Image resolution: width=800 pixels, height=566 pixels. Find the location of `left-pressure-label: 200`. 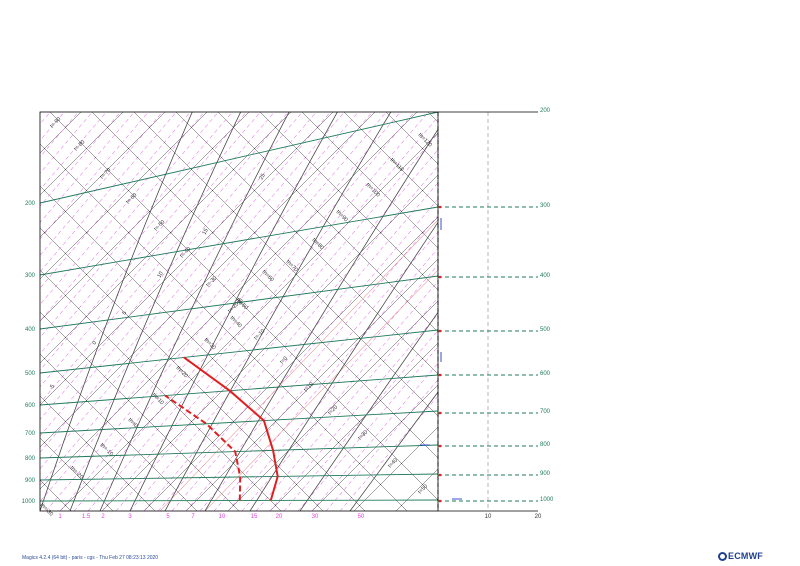

left-pressure-label: 200 is located at coordinates (30, 204).